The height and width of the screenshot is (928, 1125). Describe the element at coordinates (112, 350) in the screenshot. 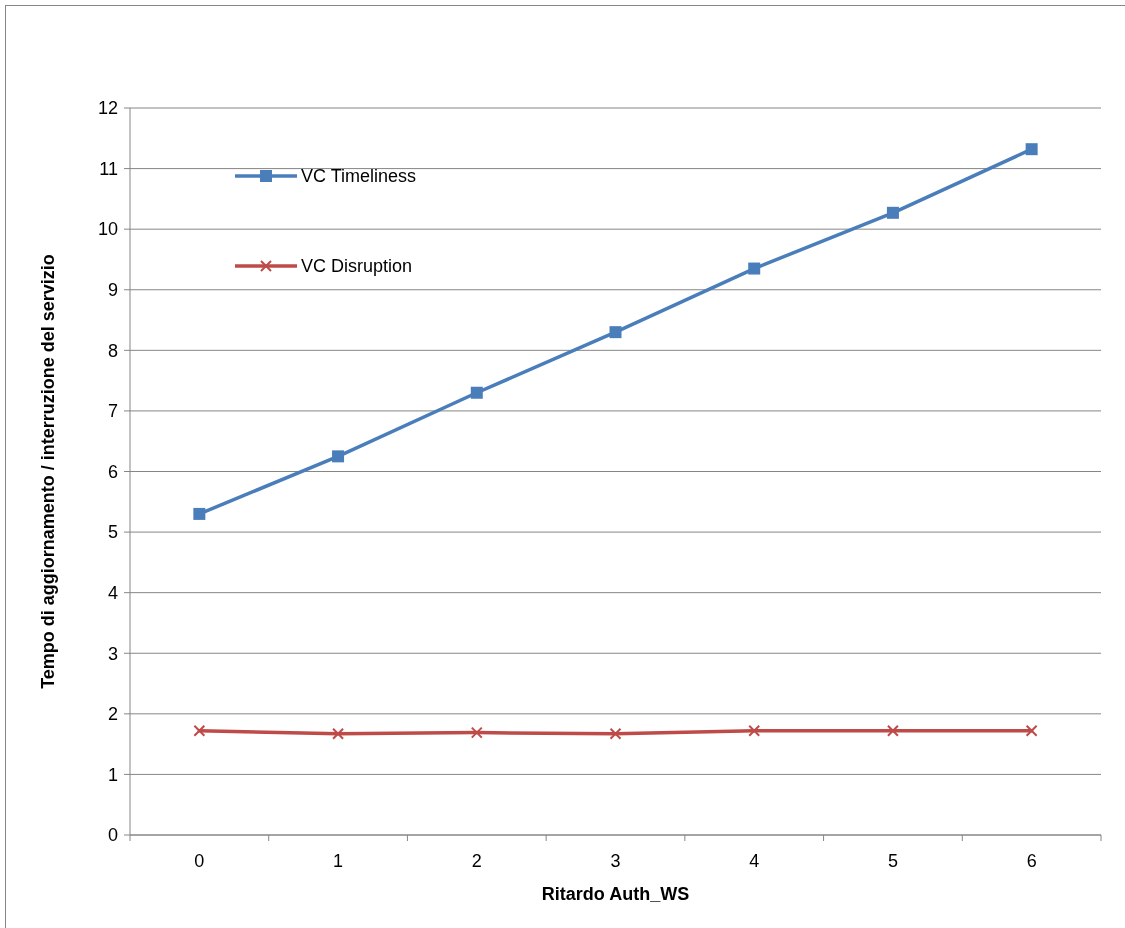

I see `y-tick-label: 8` at that location.